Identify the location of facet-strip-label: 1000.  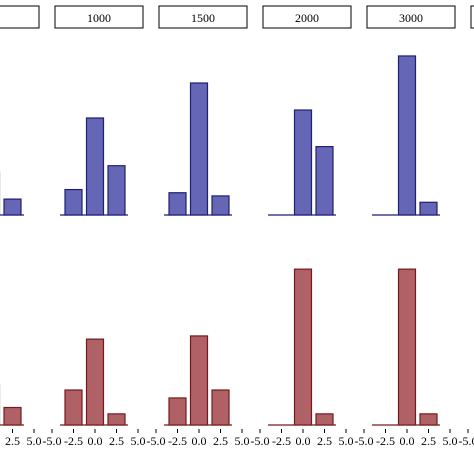
(99, 18).